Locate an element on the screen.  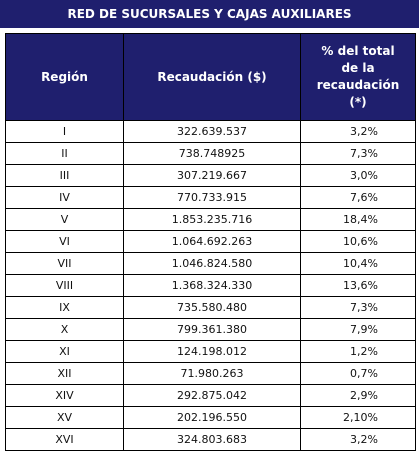
table-cell: 770.733.915 is located at coordinates (212, 197).